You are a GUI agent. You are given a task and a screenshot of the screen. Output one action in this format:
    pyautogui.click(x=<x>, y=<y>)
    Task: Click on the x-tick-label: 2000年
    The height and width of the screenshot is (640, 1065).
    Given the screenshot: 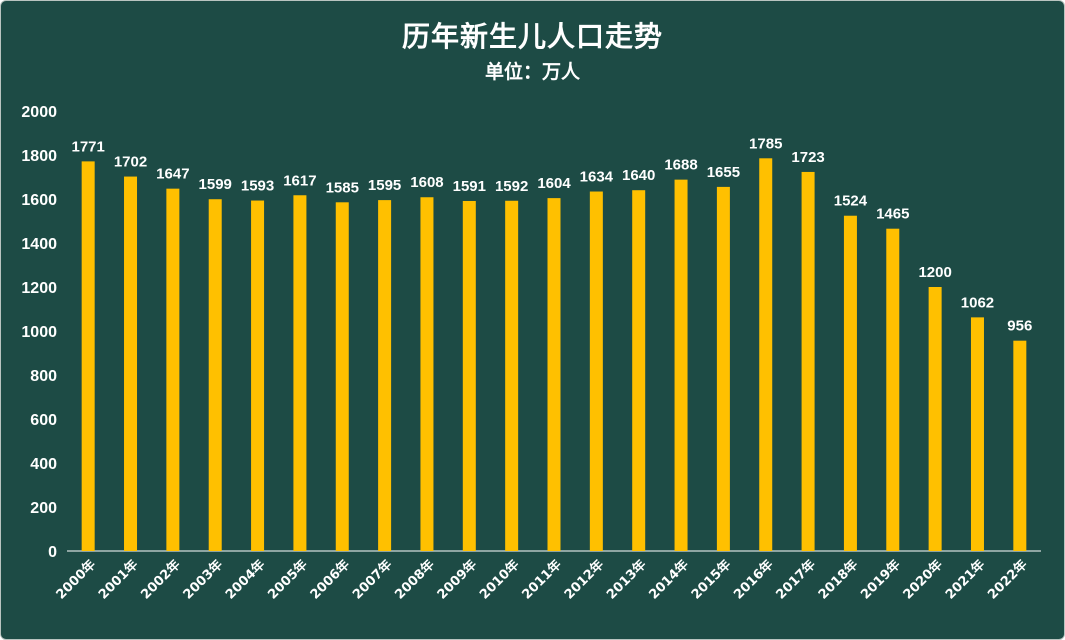 What is the action you would take?
    pyautogui.click(x=76, y=580)
    